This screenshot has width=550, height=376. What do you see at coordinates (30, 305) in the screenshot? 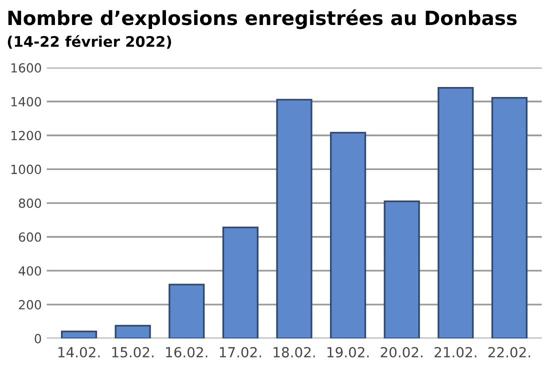
I see `y-tick-label: 200` at bounding box center [30, 305].